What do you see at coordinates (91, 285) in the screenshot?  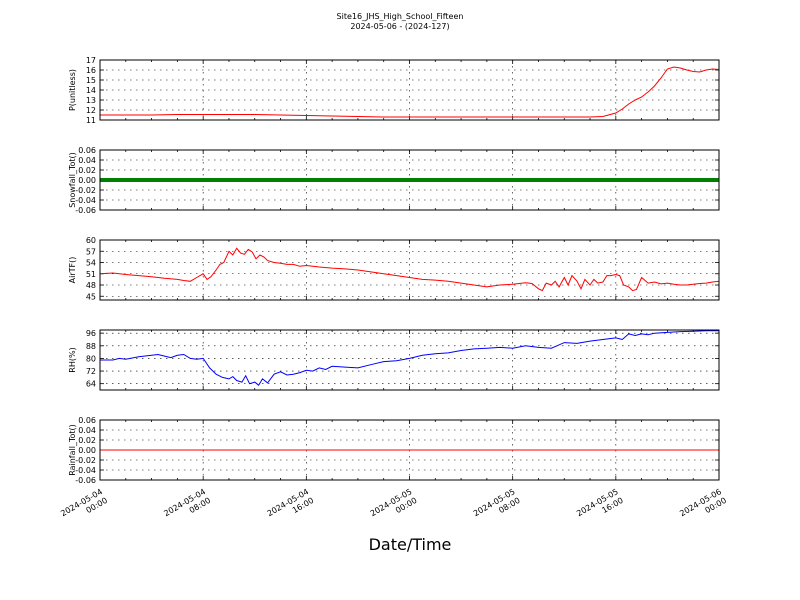 I see `y-tick-label: 48` at bounding box center [91, 285].